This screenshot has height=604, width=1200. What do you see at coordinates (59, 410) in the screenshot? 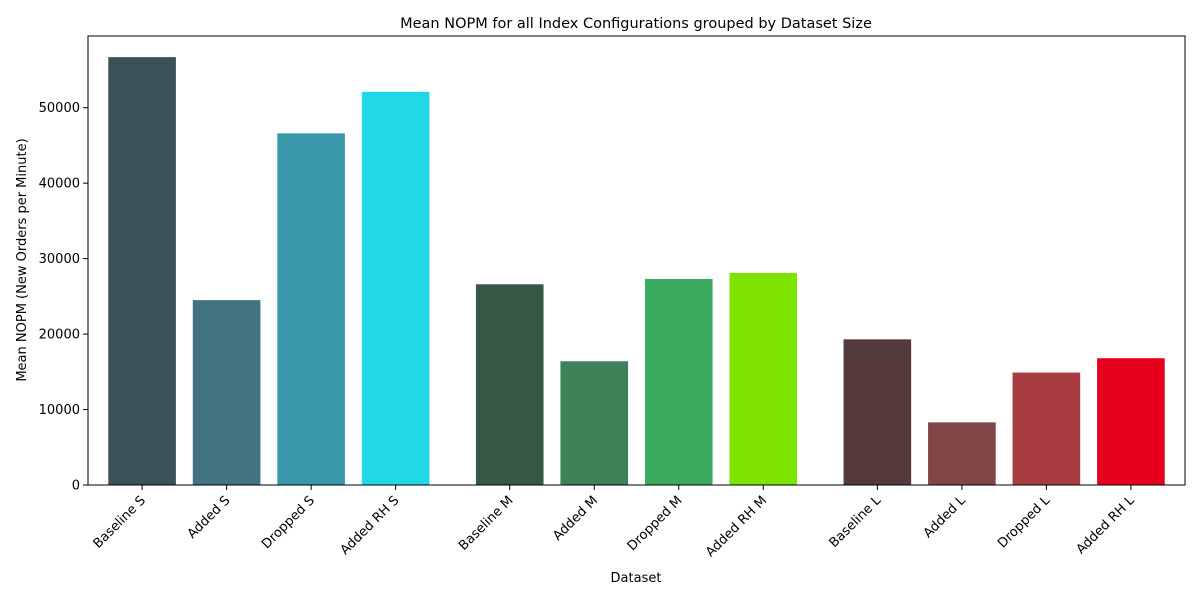
I see `y-tick-label: 10000` at bounding box center [59, 410].